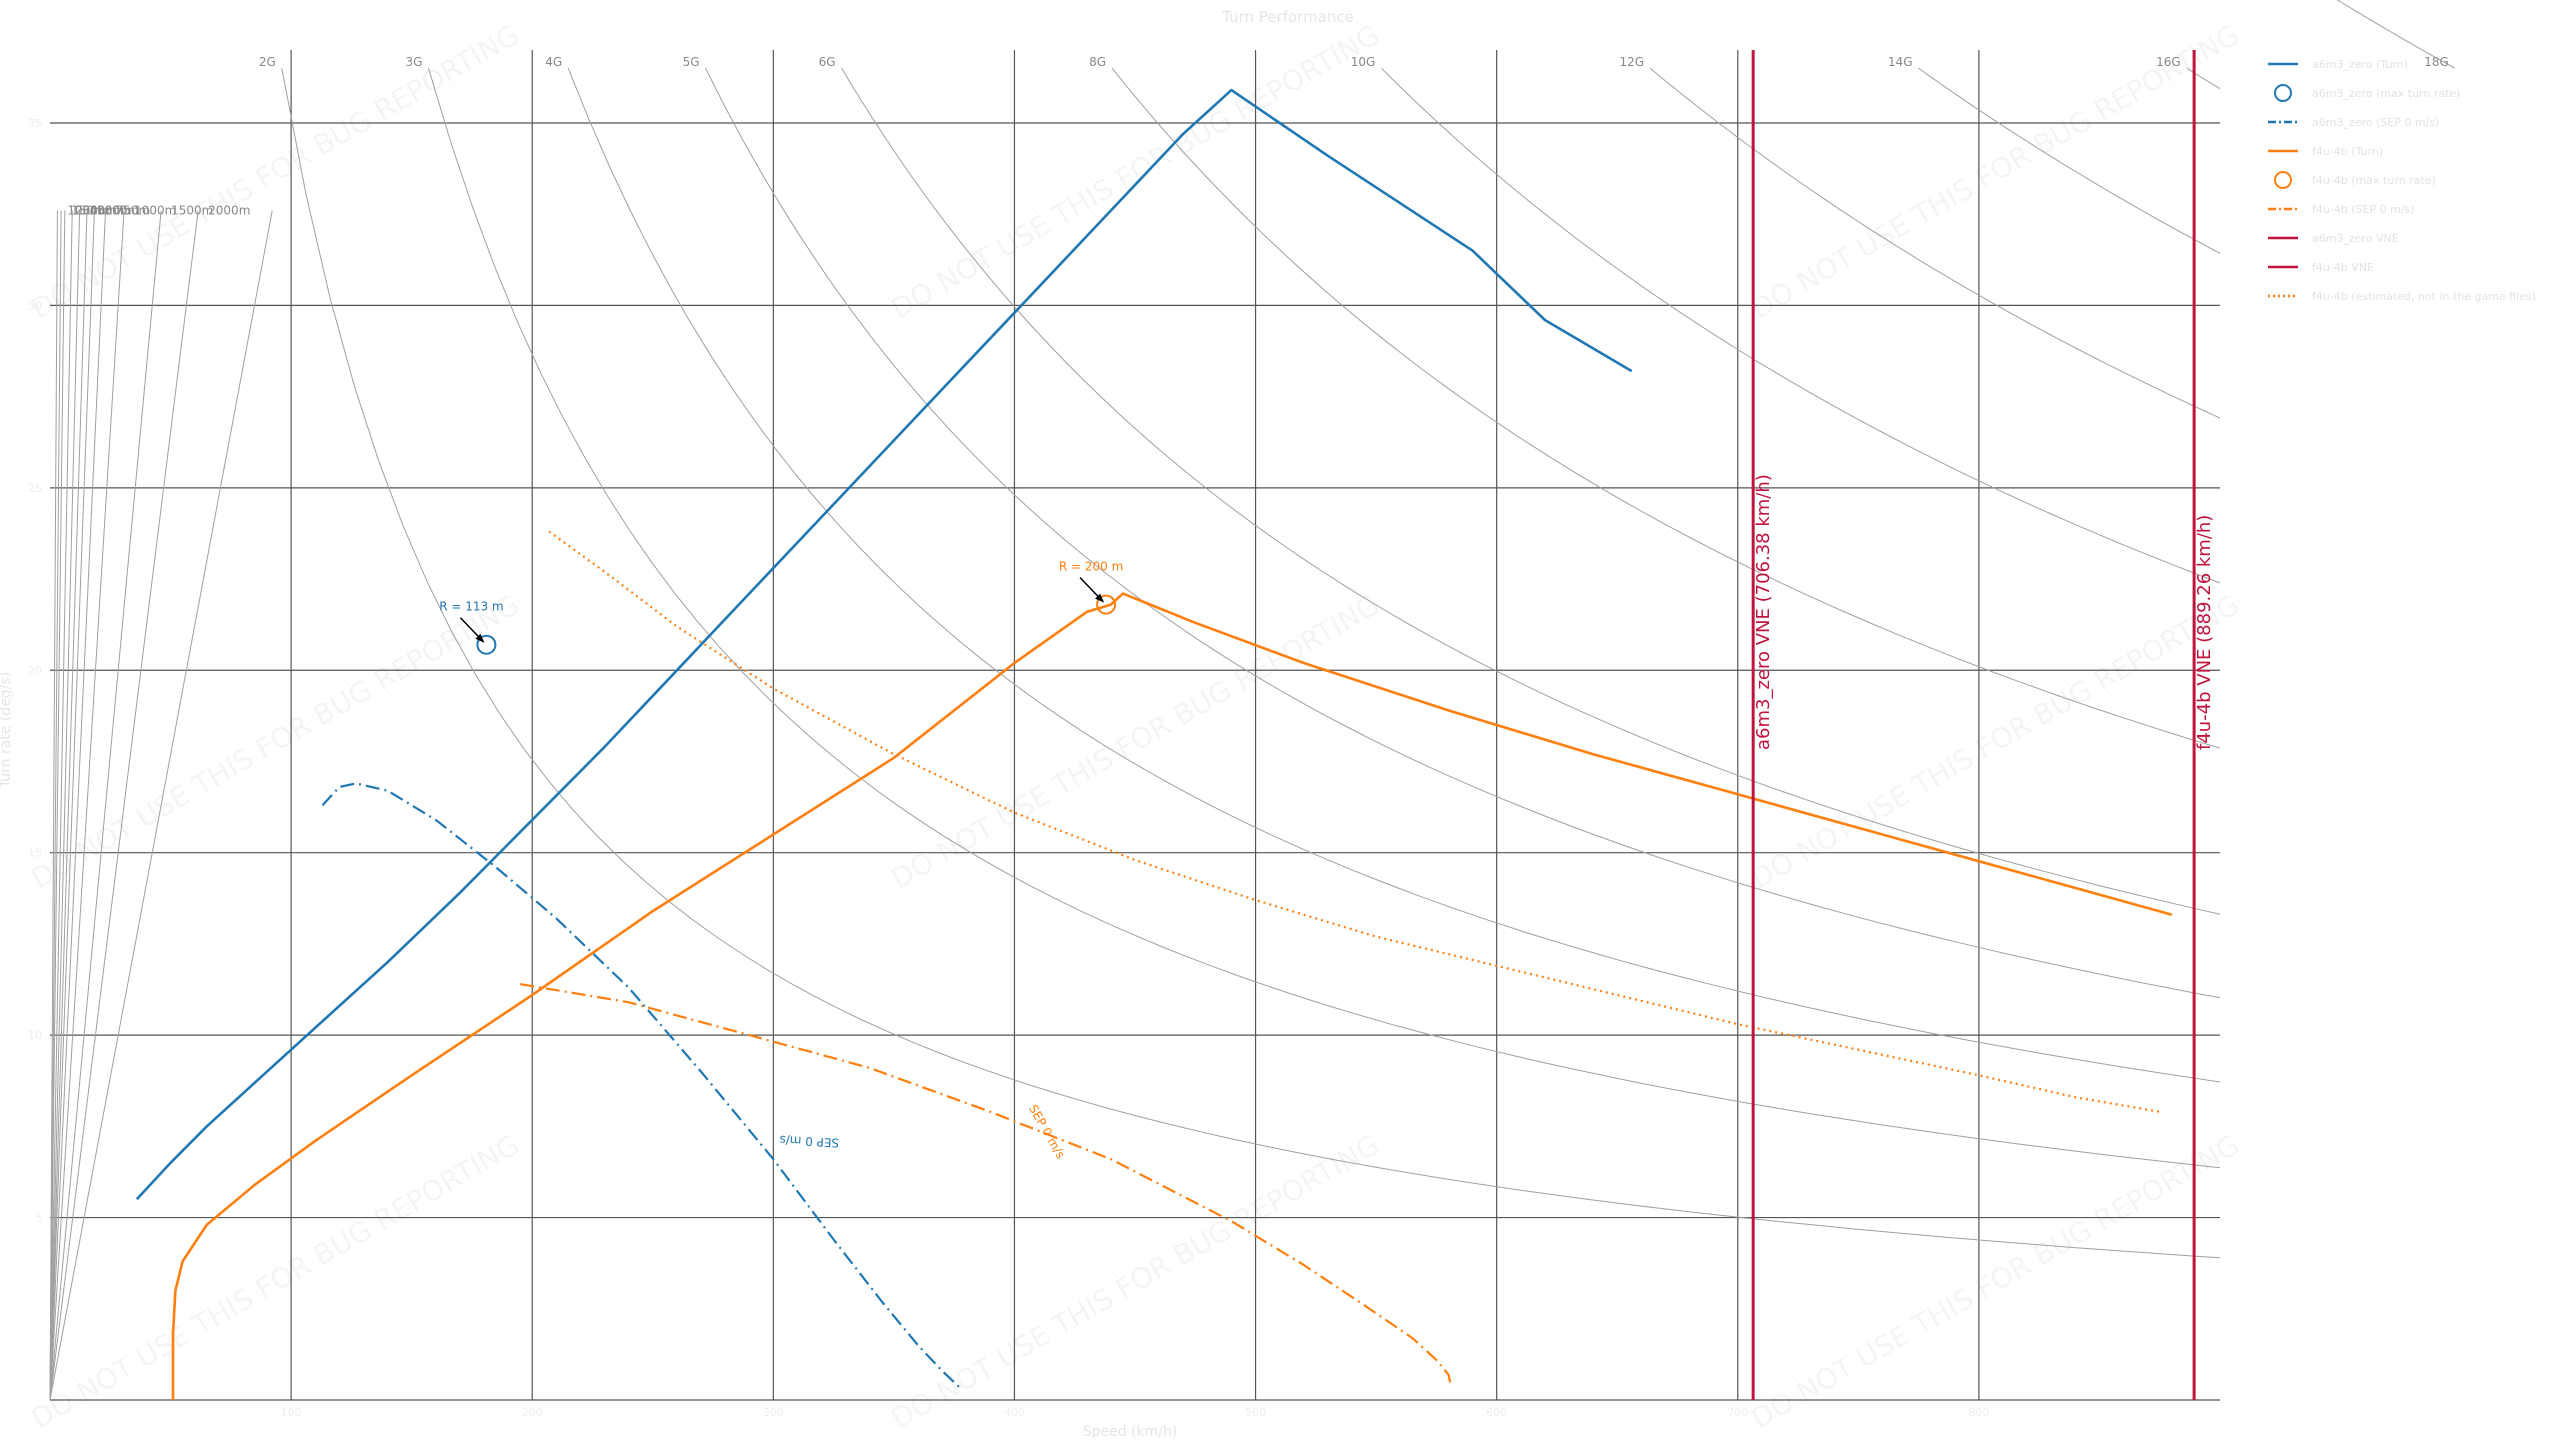 This screenshot has width=2560, height=1440. What do you see at coordinates (471, 607) in the screenshot?
I see `marker-annotation: R = 113 m` at bounding box center [471, 607].